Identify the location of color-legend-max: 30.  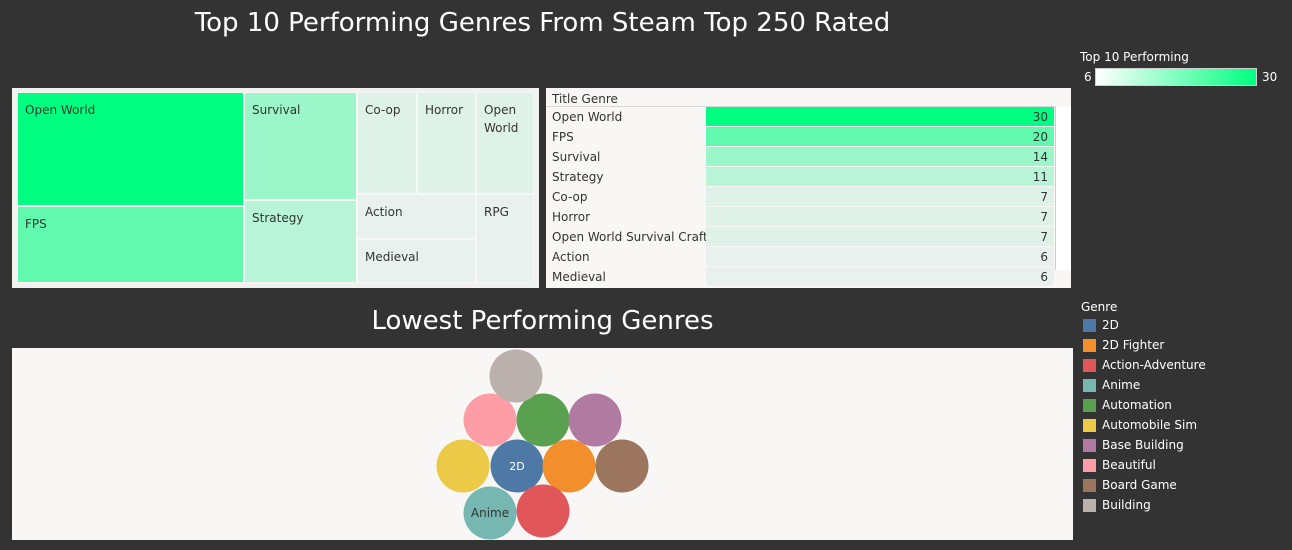
(1270, 77).